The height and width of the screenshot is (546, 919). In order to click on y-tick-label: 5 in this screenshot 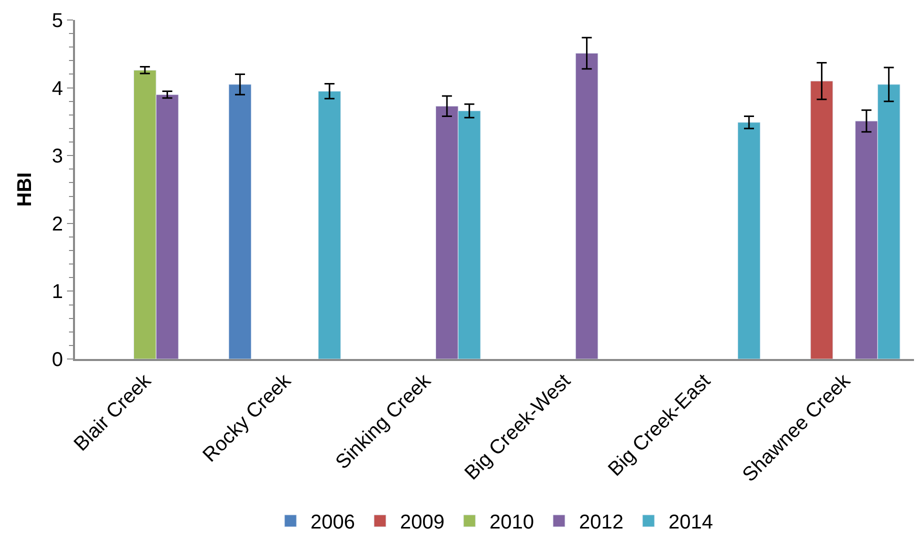, I will do `click(57, 21)`.